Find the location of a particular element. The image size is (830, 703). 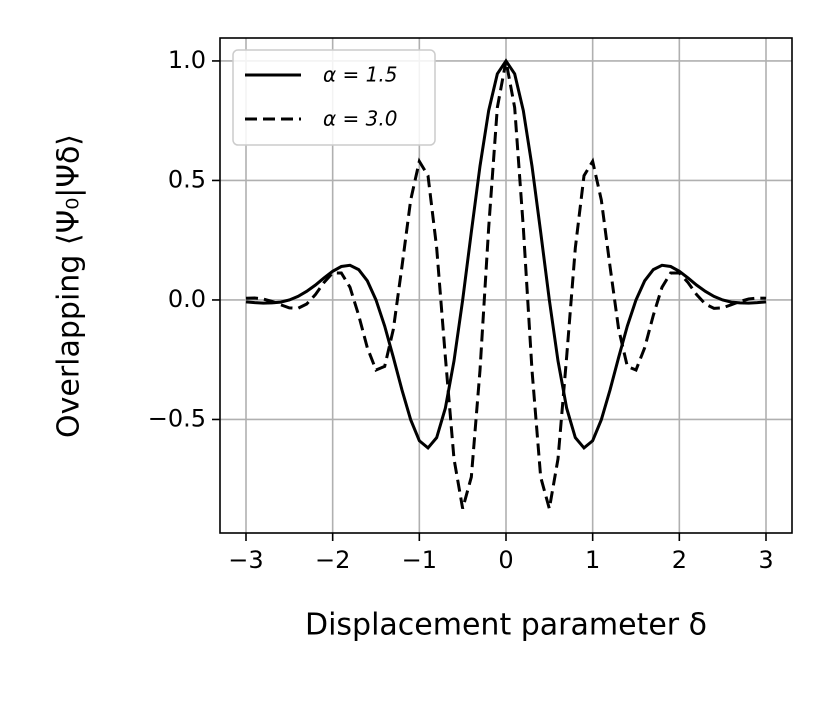

y-tick-label: 0.5 is located at coordinates (187, 179).